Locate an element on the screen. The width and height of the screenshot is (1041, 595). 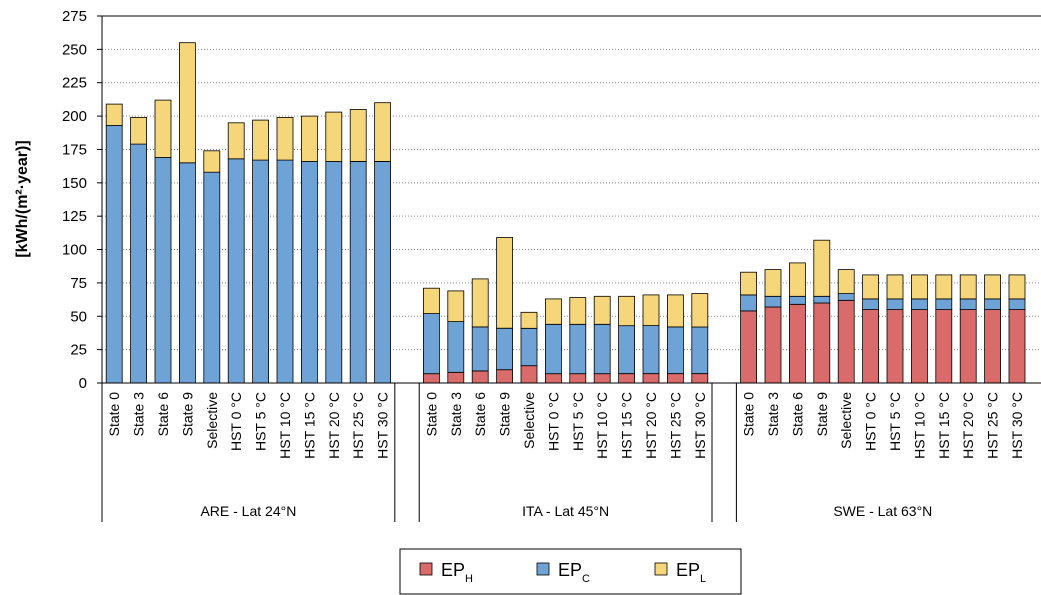
y-tick-label: 175 is located at coordinates (74, 149).